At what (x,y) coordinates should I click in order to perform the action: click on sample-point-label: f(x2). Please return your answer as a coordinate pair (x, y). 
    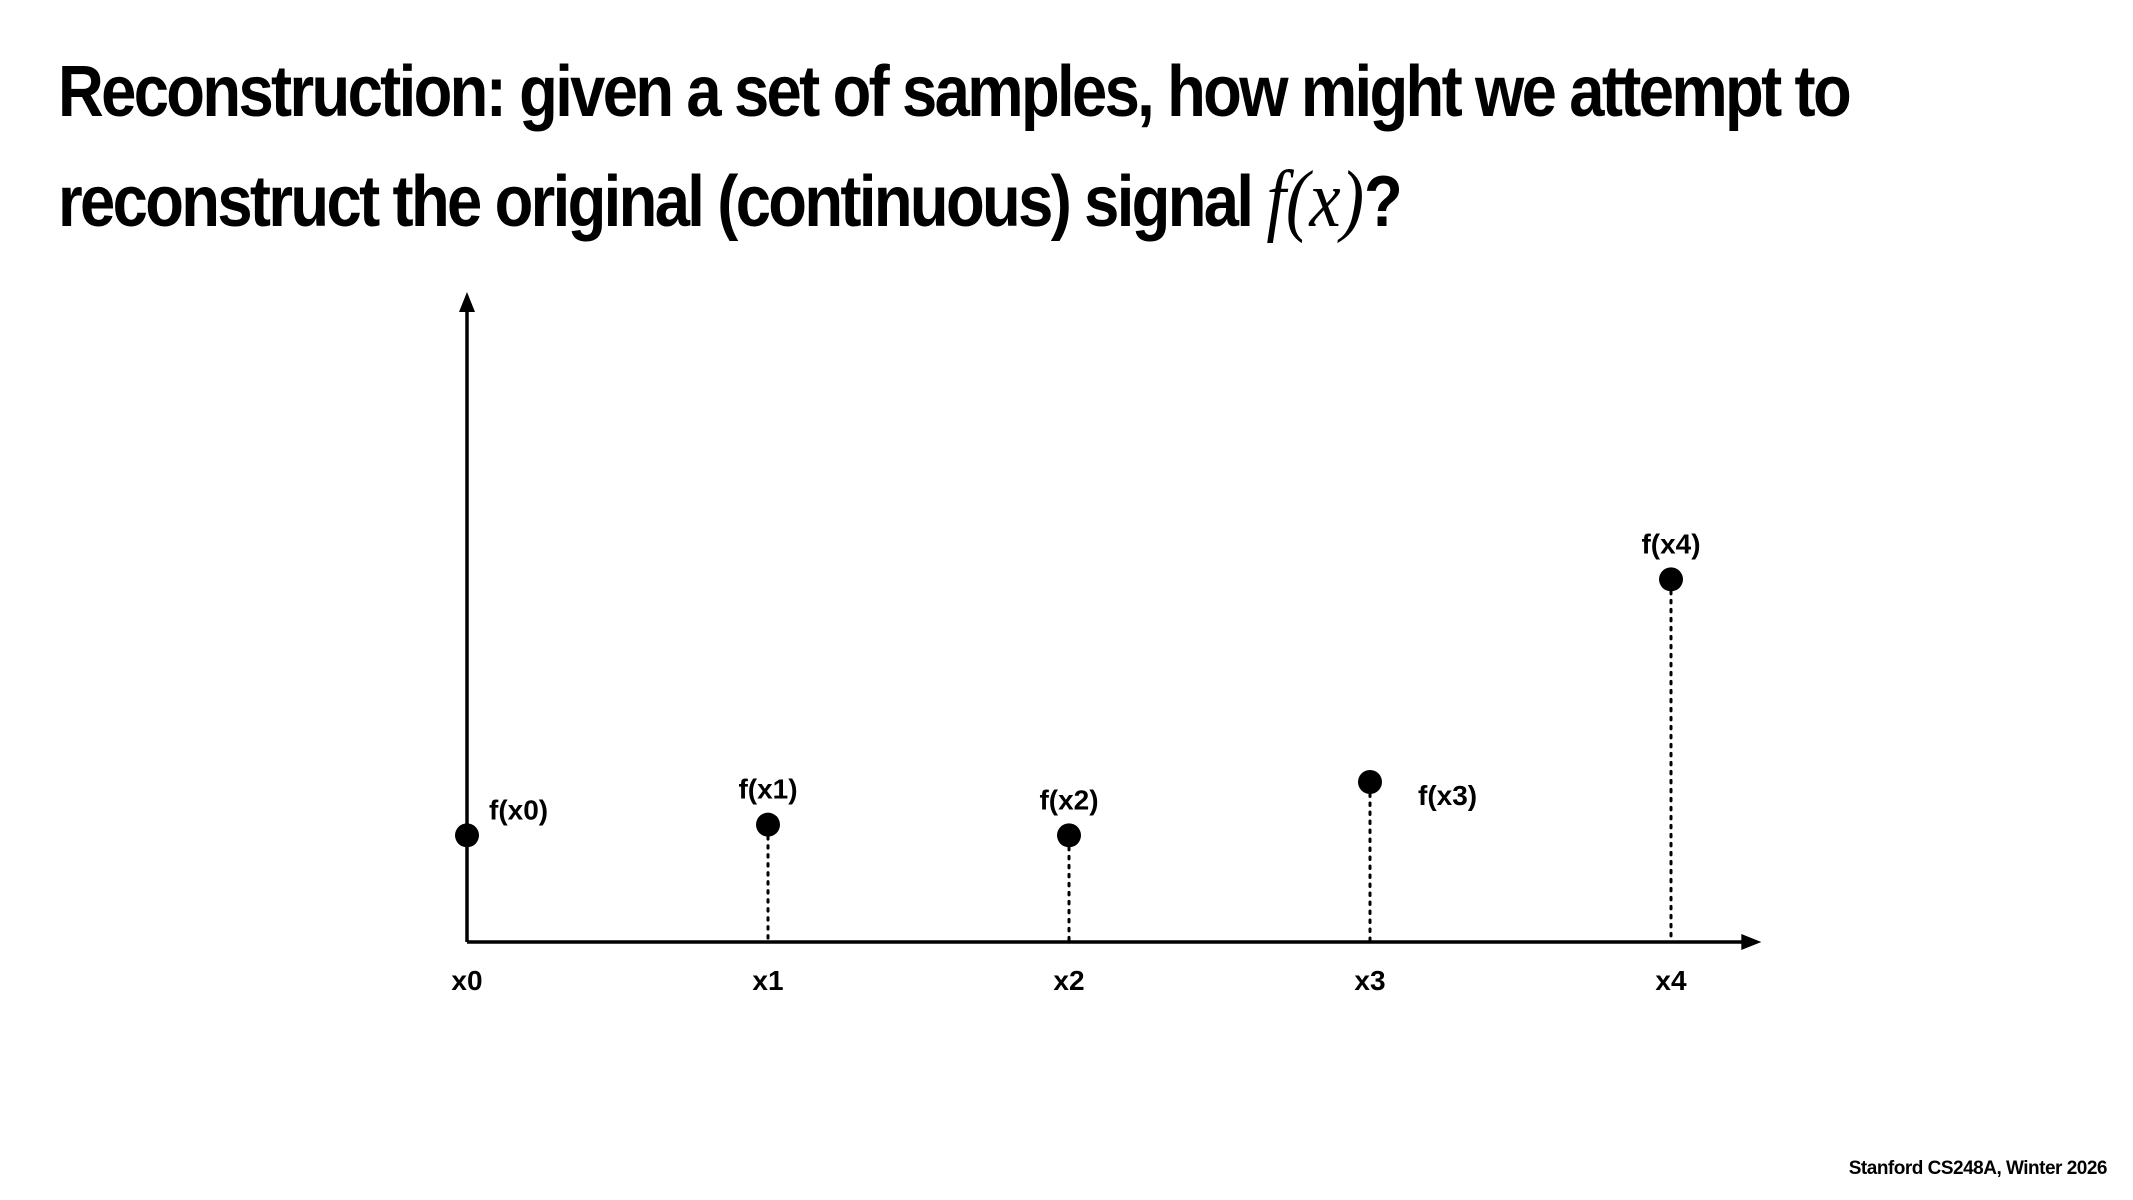
    Looking at the image, I should click on (1068, 799).